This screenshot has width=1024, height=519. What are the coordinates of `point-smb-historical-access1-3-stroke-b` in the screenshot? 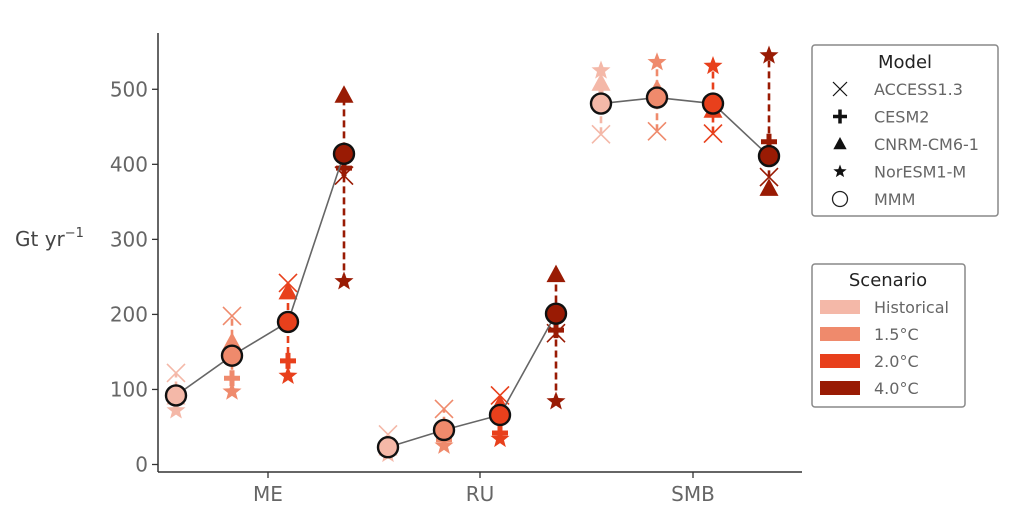 It's located at (601, 134).